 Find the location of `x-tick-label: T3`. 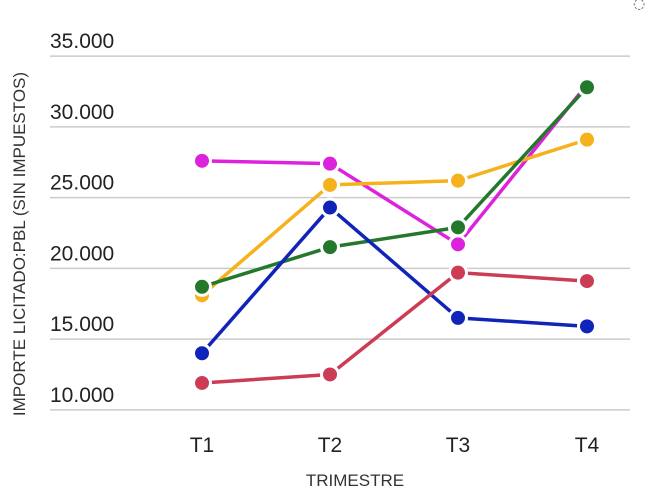

x-tick-label: T3 is located at coordinates (458, 445).